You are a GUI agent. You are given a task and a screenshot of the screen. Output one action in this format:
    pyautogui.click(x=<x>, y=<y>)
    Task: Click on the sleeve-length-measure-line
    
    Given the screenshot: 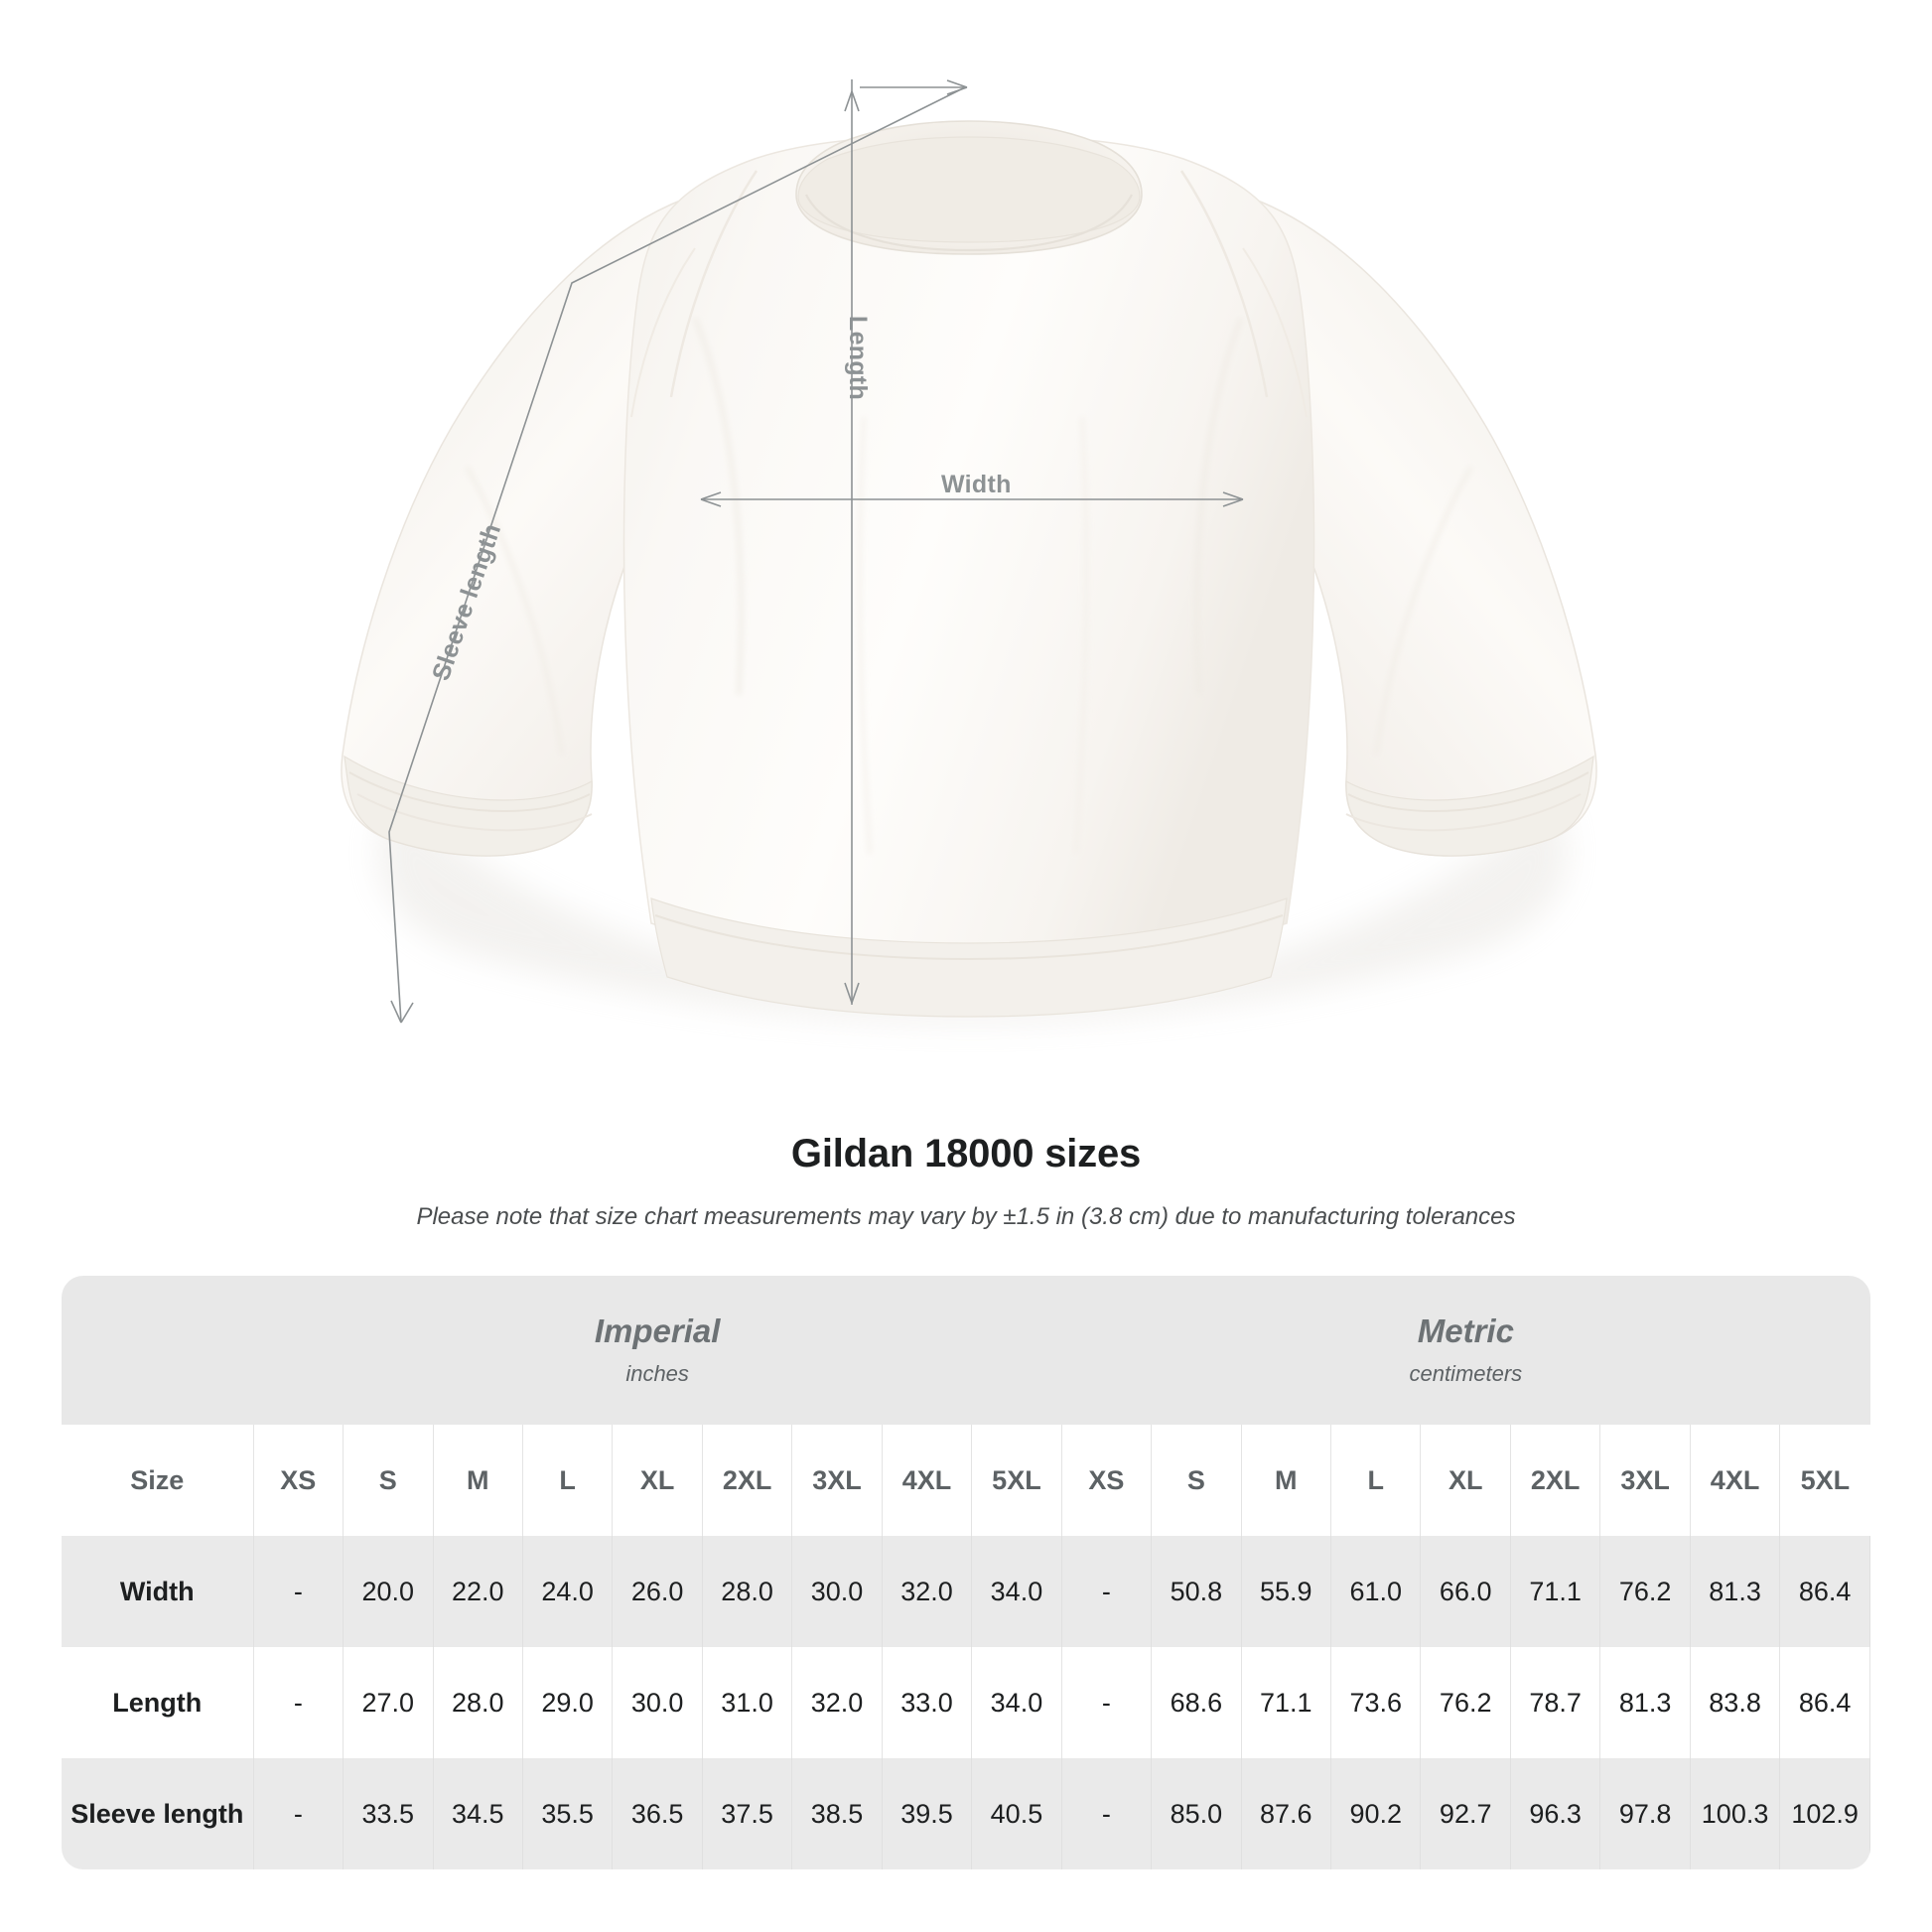 What is the action you would take?
    pyautogui.click(x=678, y=552)
    